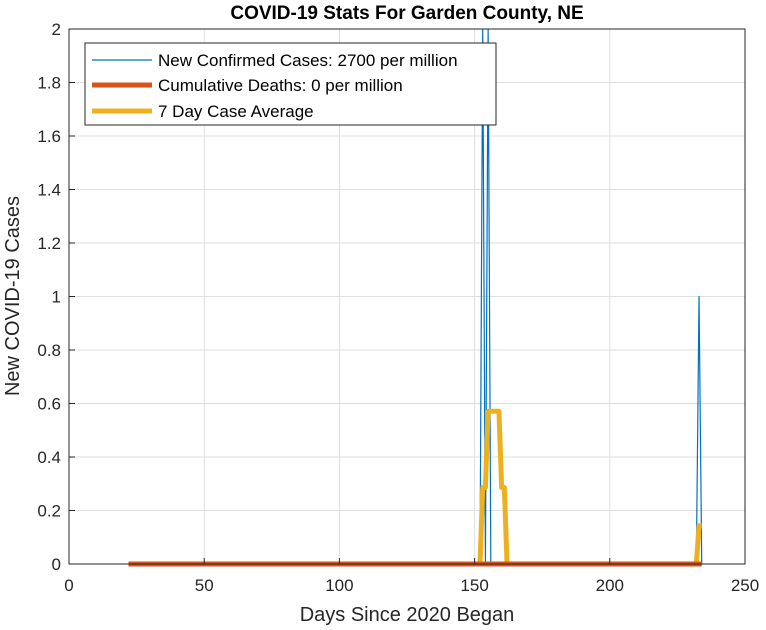 This screenshot has height=630, width=766. Describe the element at coordinates (56, 29) in the screenshot. I see `y-tick-label: 2` at that location.